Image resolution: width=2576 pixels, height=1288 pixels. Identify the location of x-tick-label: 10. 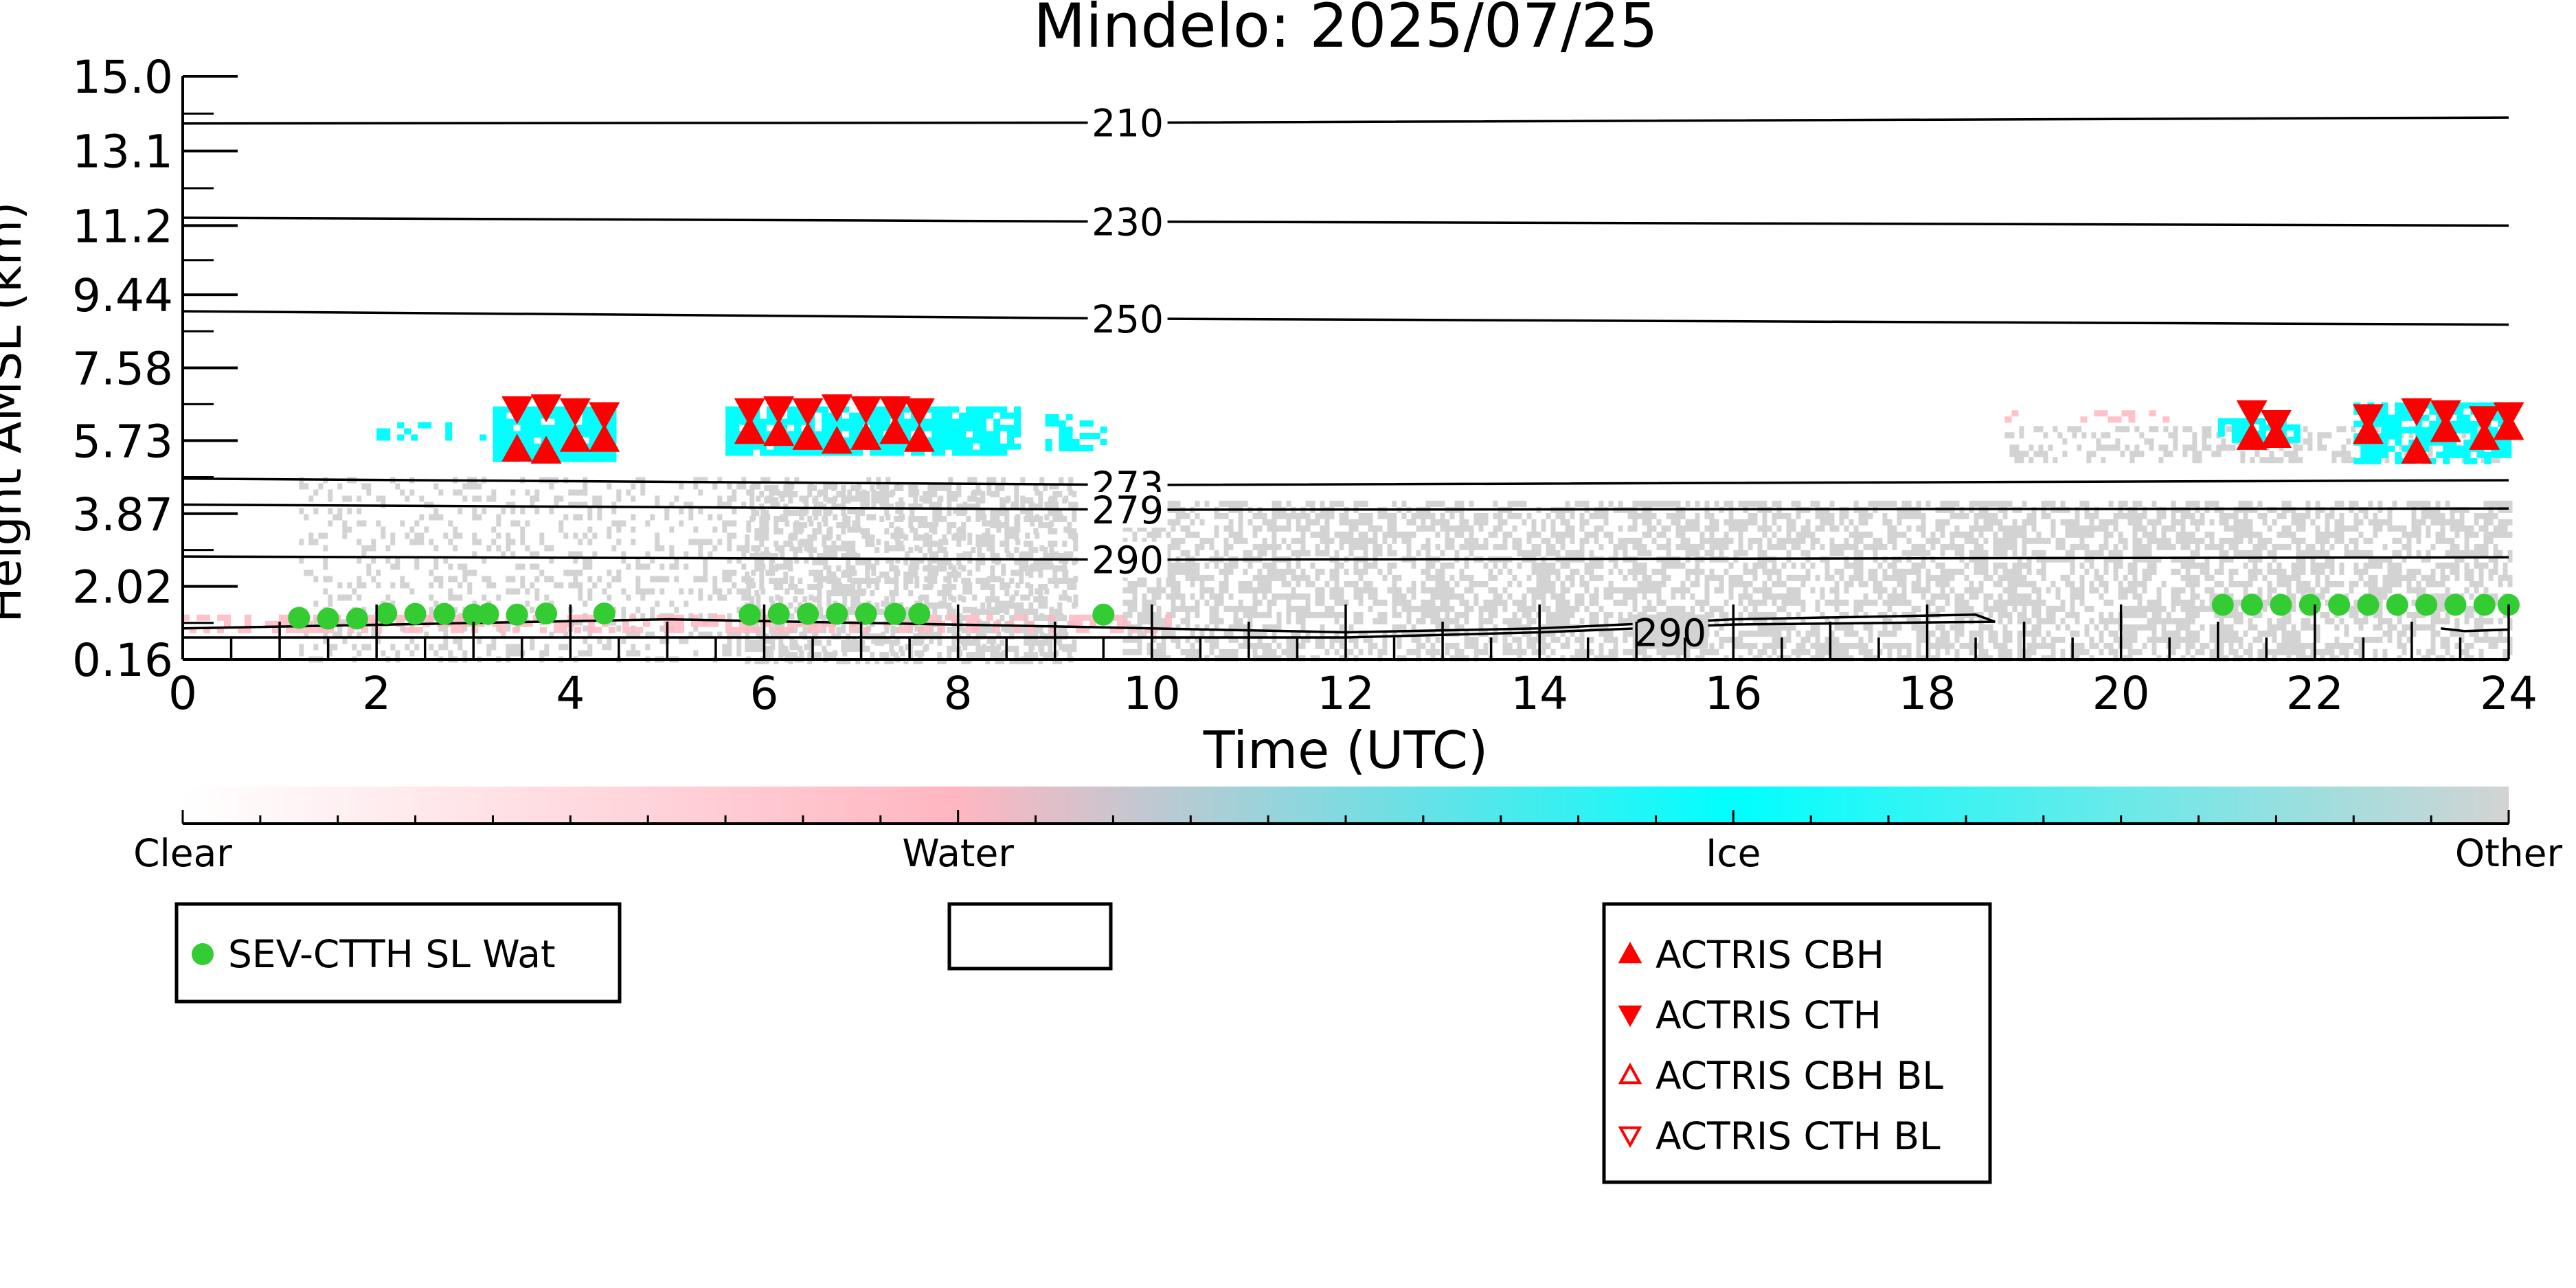
(1152, 693).